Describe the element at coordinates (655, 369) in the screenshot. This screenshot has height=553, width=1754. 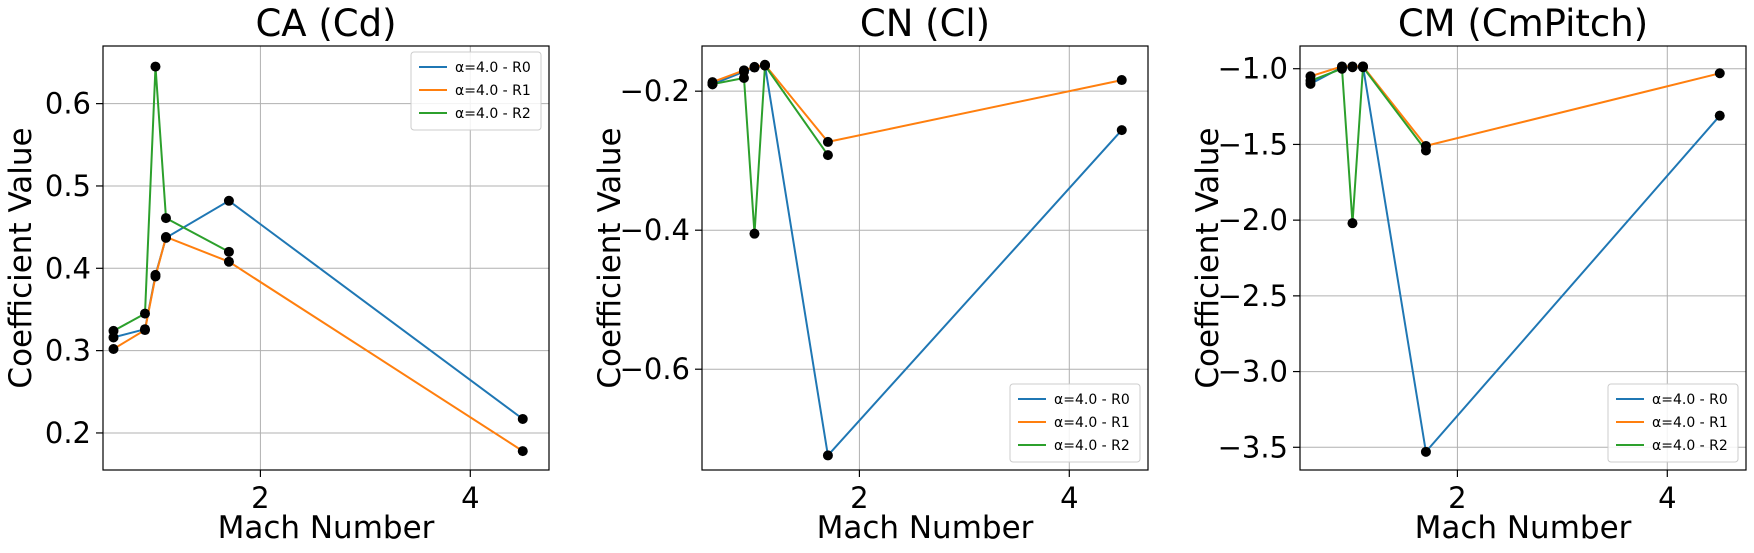
I see `y-tick-label: −0.6` at that location.